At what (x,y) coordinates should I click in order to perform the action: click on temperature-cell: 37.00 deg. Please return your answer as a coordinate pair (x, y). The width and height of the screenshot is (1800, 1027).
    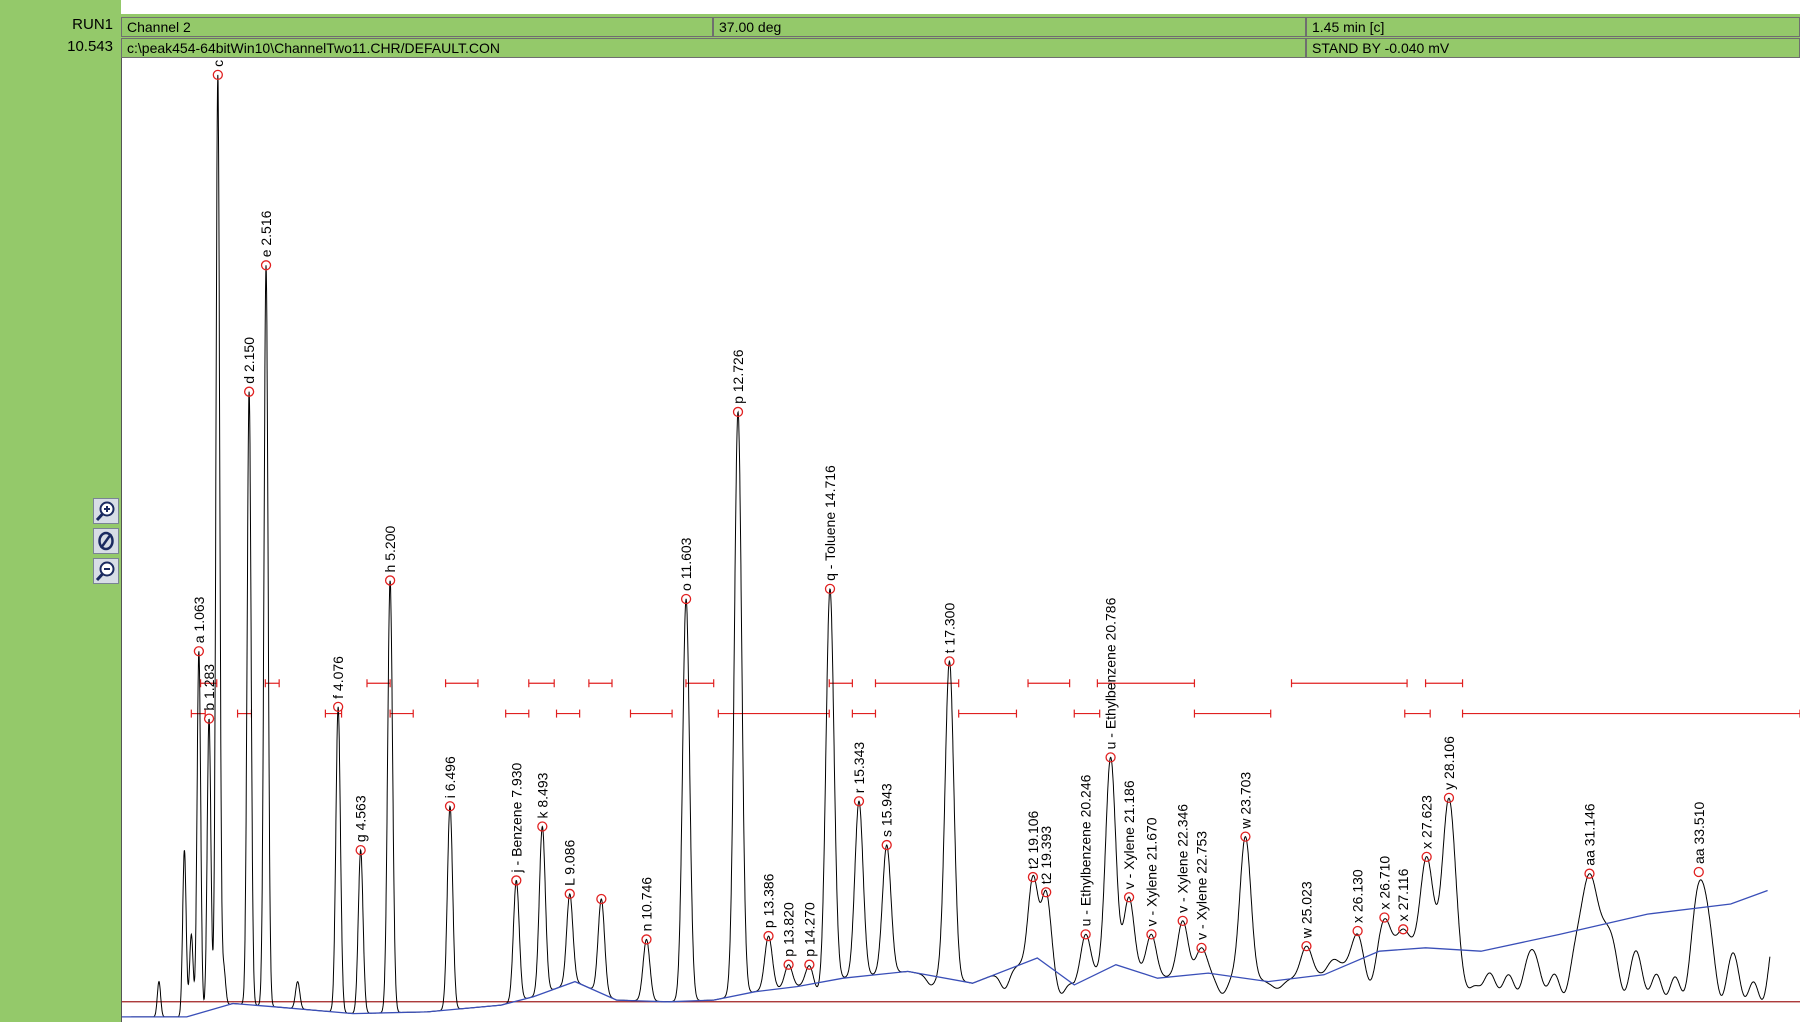
    Looking at the image, I should click on (1009, 27).